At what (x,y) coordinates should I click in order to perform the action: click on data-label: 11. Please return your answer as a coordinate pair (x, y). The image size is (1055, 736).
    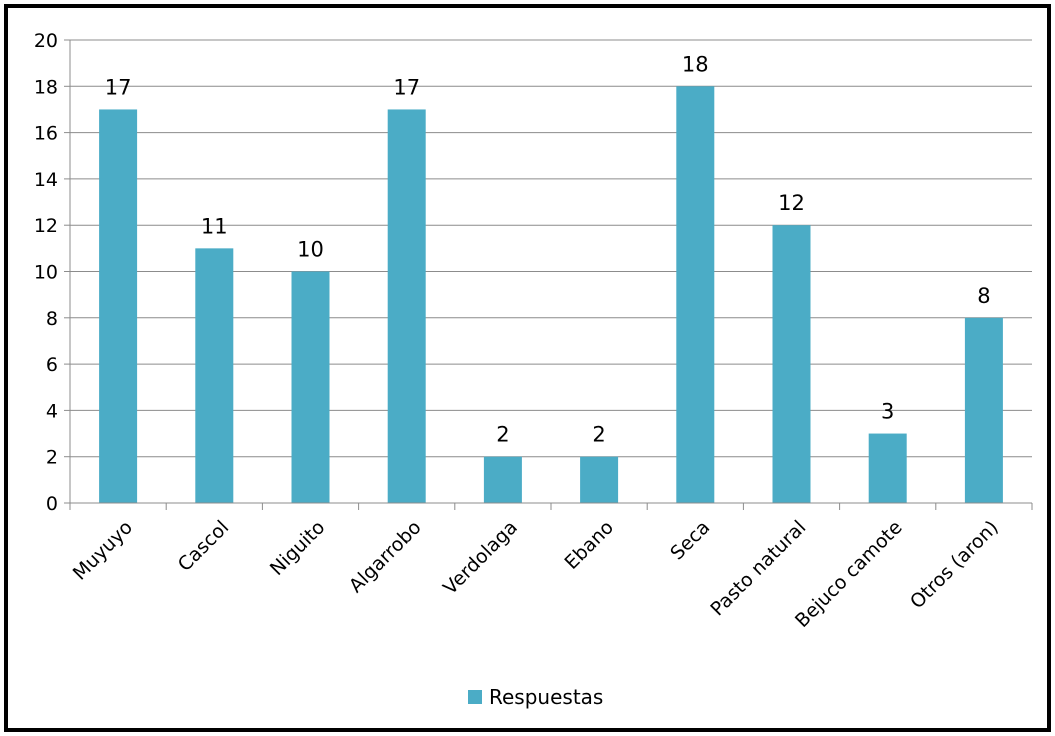
    Looking at the image, I should click on (214, 226).